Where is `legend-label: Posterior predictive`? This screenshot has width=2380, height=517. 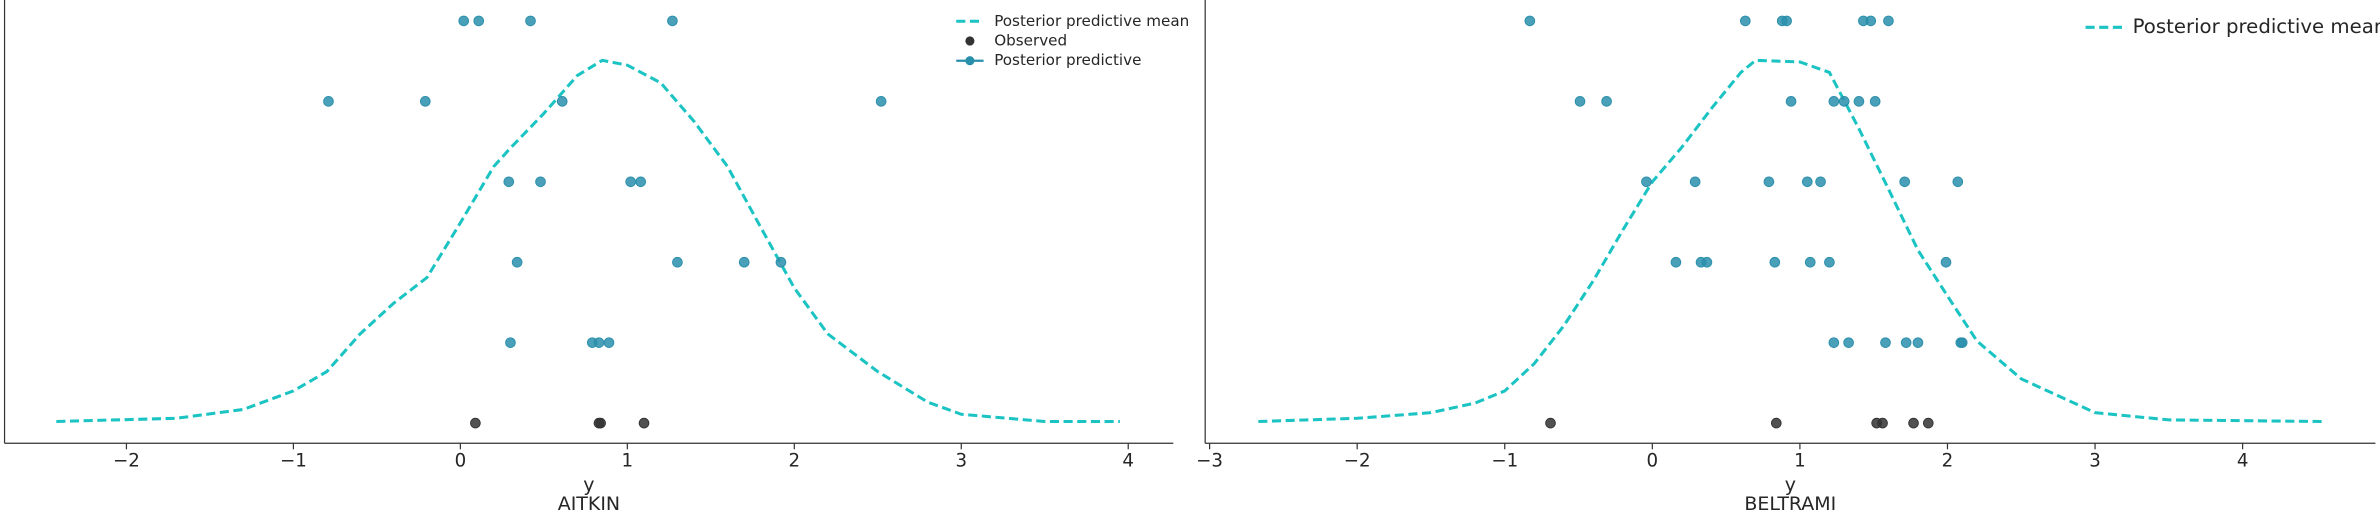 legend-label: Posterior predictive is located at coordinates (1067, 60).